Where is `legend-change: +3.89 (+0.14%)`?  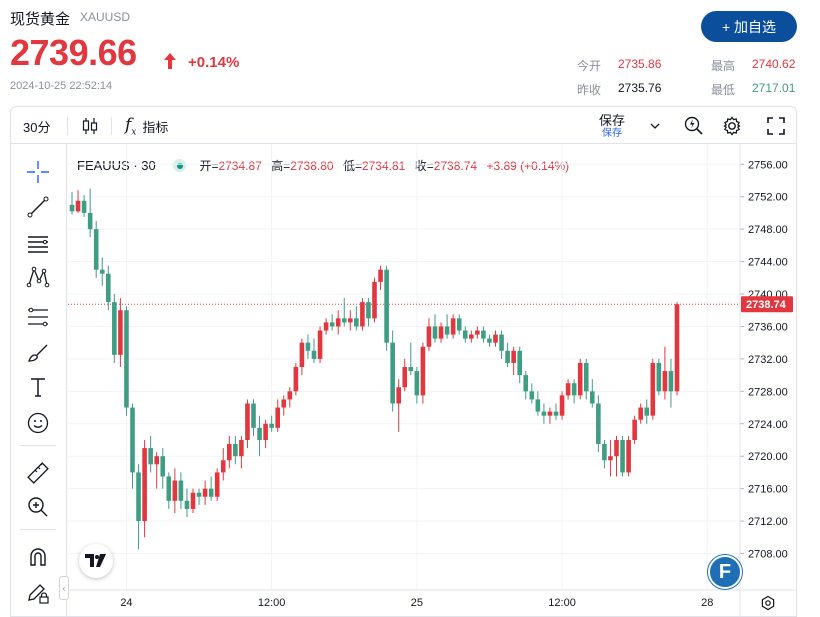
legend-change: +3.89 (+0.14%) is located at coordinates (528, 166).